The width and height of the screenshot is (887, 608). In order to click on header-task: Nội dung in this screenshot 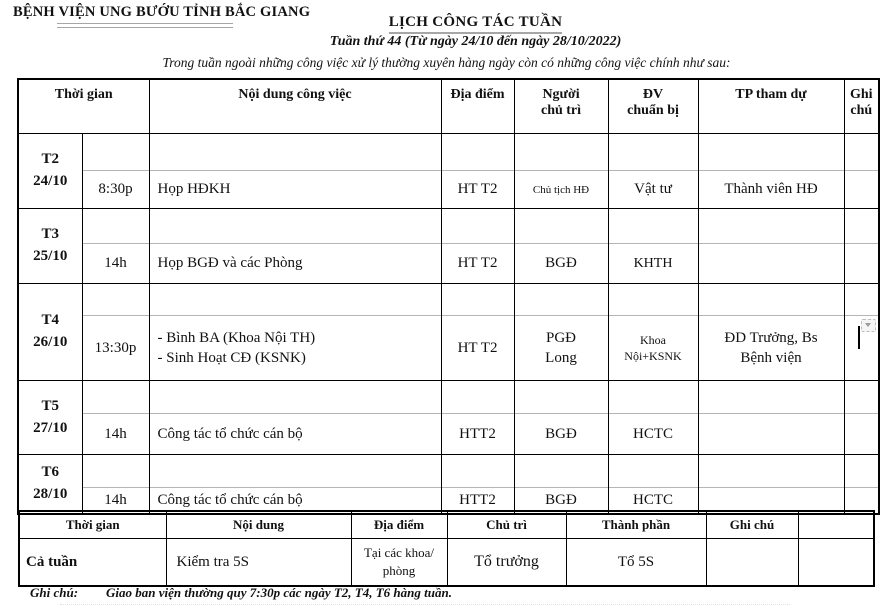, I will do `click(258, 524)`.